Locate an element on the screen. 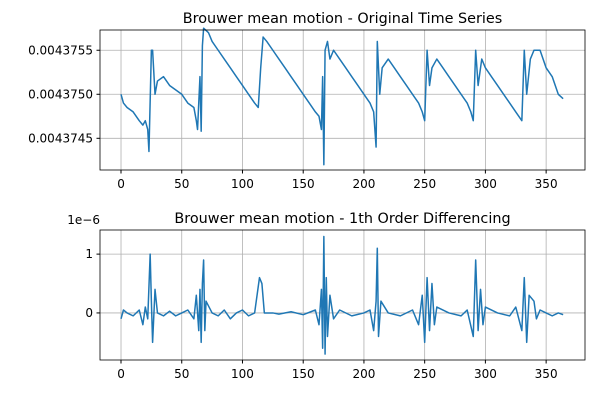 This screenshot has height=404, width=600. y-offset-text: 1e−6 is located at coordinates (83, 220).